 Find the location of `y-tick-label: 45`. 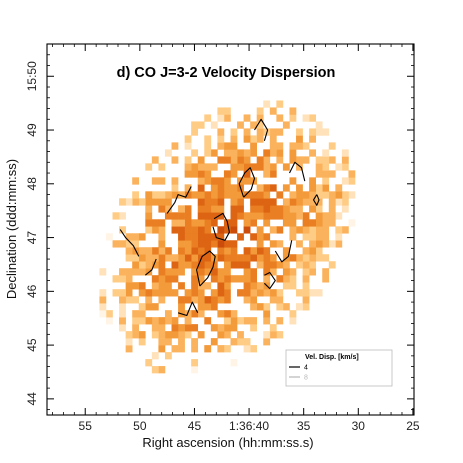

y-tick-label: 45 is located at coordinates (32, 345).